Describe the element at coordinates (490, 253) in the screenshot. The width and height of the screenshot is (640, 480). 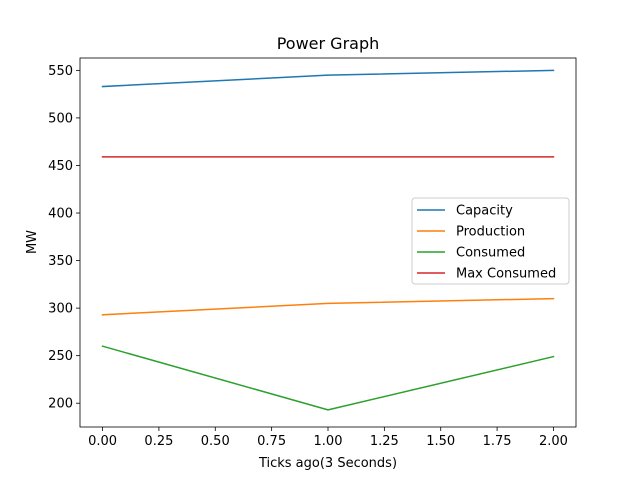
I see `legend-label-consumed: Consumed` at that location.